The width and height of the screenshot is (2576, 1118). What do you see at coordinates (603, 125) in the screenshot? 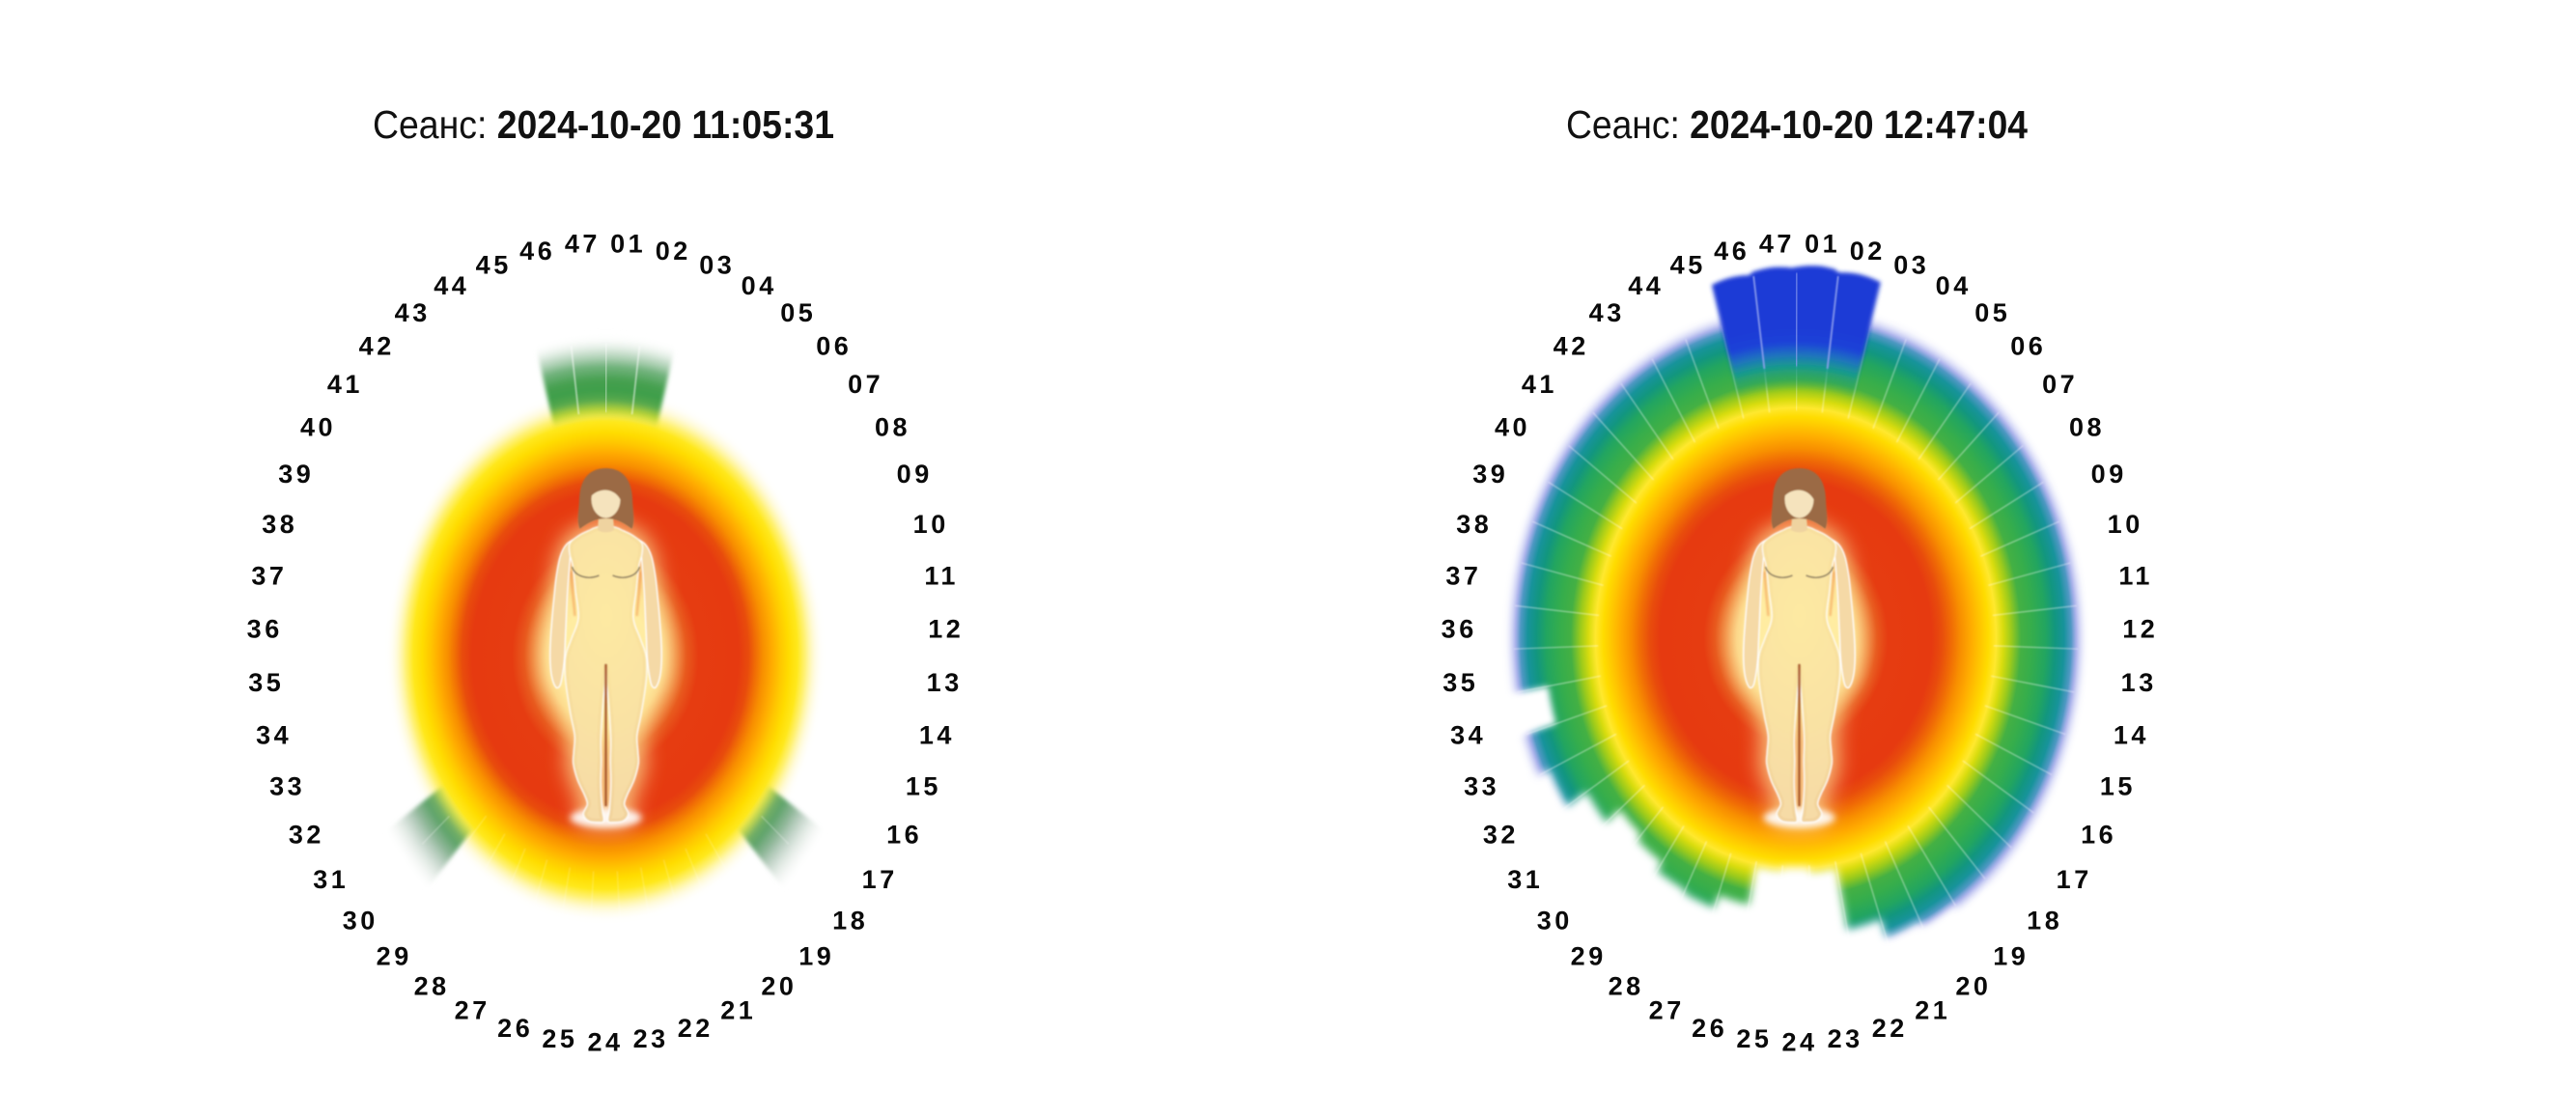
I see `svg-text: Сеанс: 2024-10-20 11:05:31` at bounding box center [603, 125].